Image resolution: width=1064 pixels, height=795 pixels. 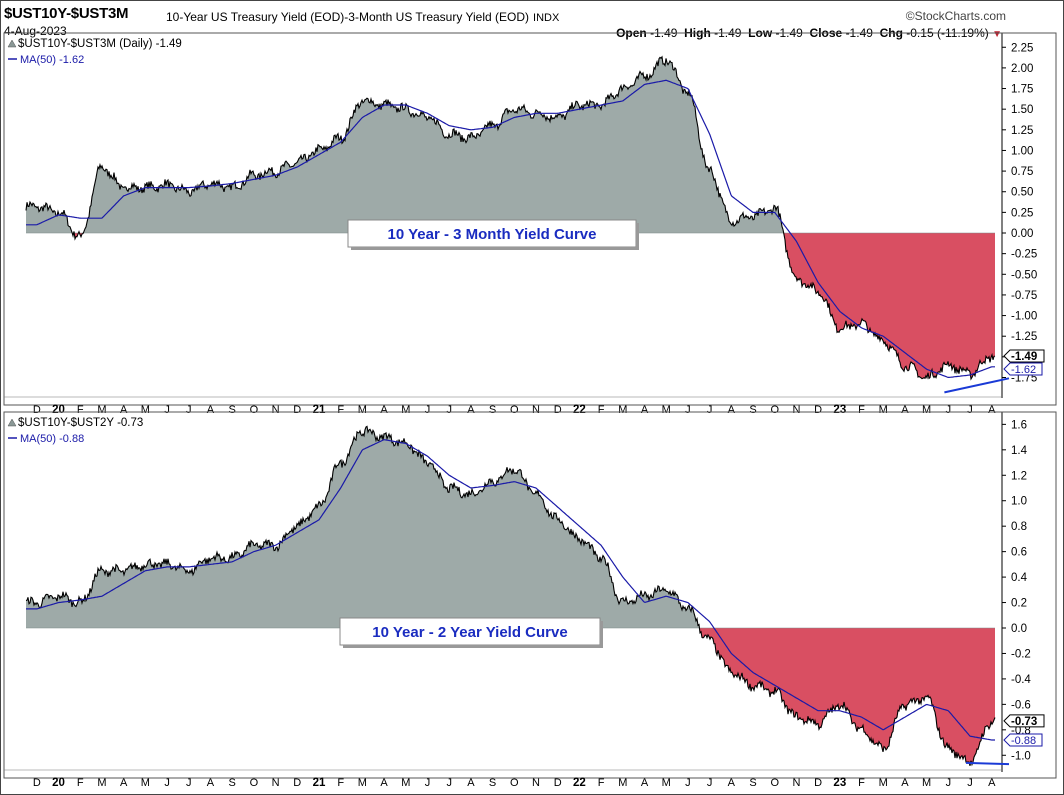 What do you see at coordinates (1022, 69) in the screenshot?
I see `y-tick-label: 2.00` at bounding box center [1022, 69].